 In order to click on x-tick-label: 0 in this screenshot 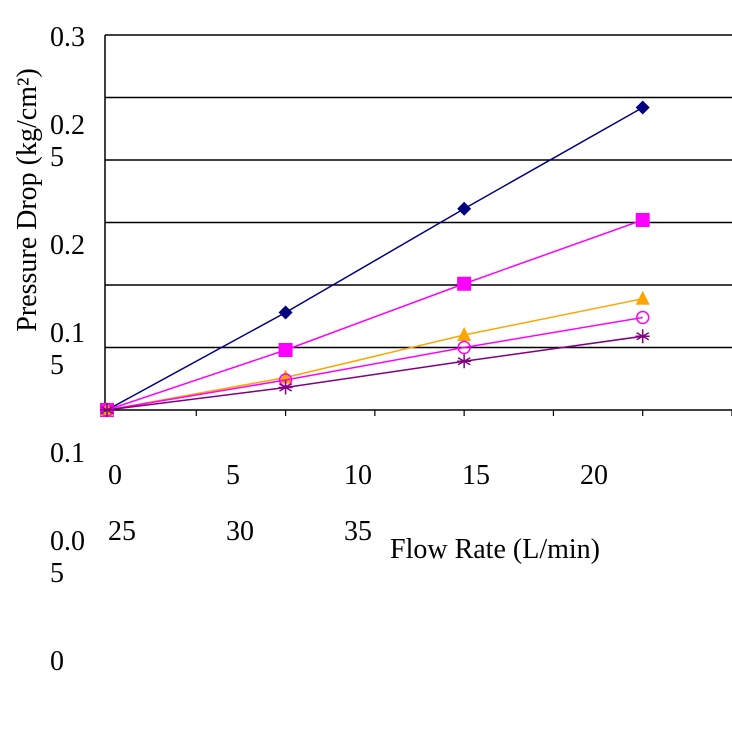, I will do `click(115, 475)`.